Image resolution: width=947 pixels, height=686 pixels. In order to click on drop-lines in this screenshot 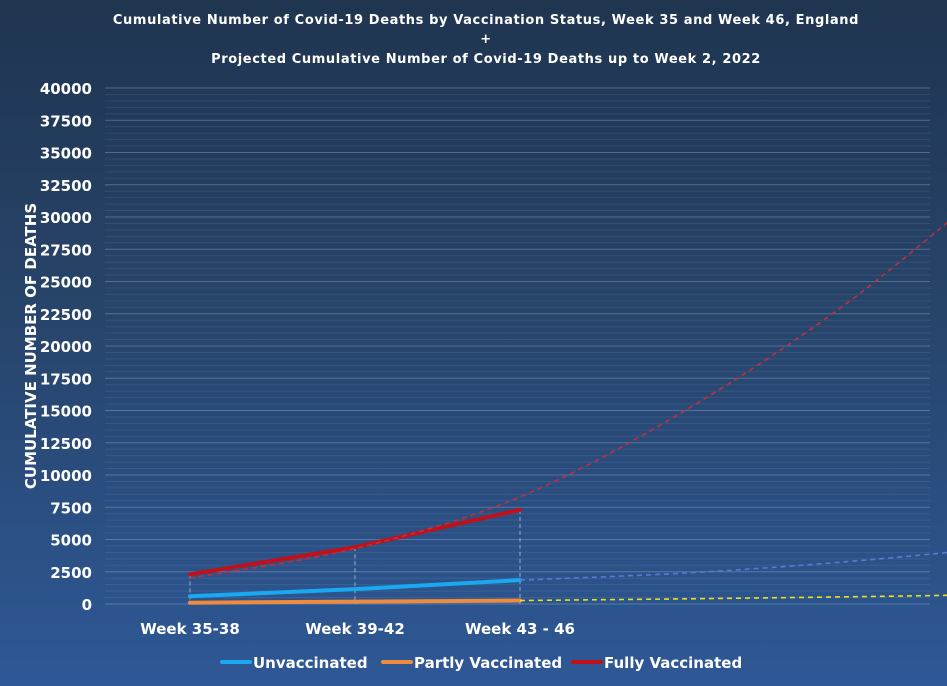, I will do `click(355, 556)`.